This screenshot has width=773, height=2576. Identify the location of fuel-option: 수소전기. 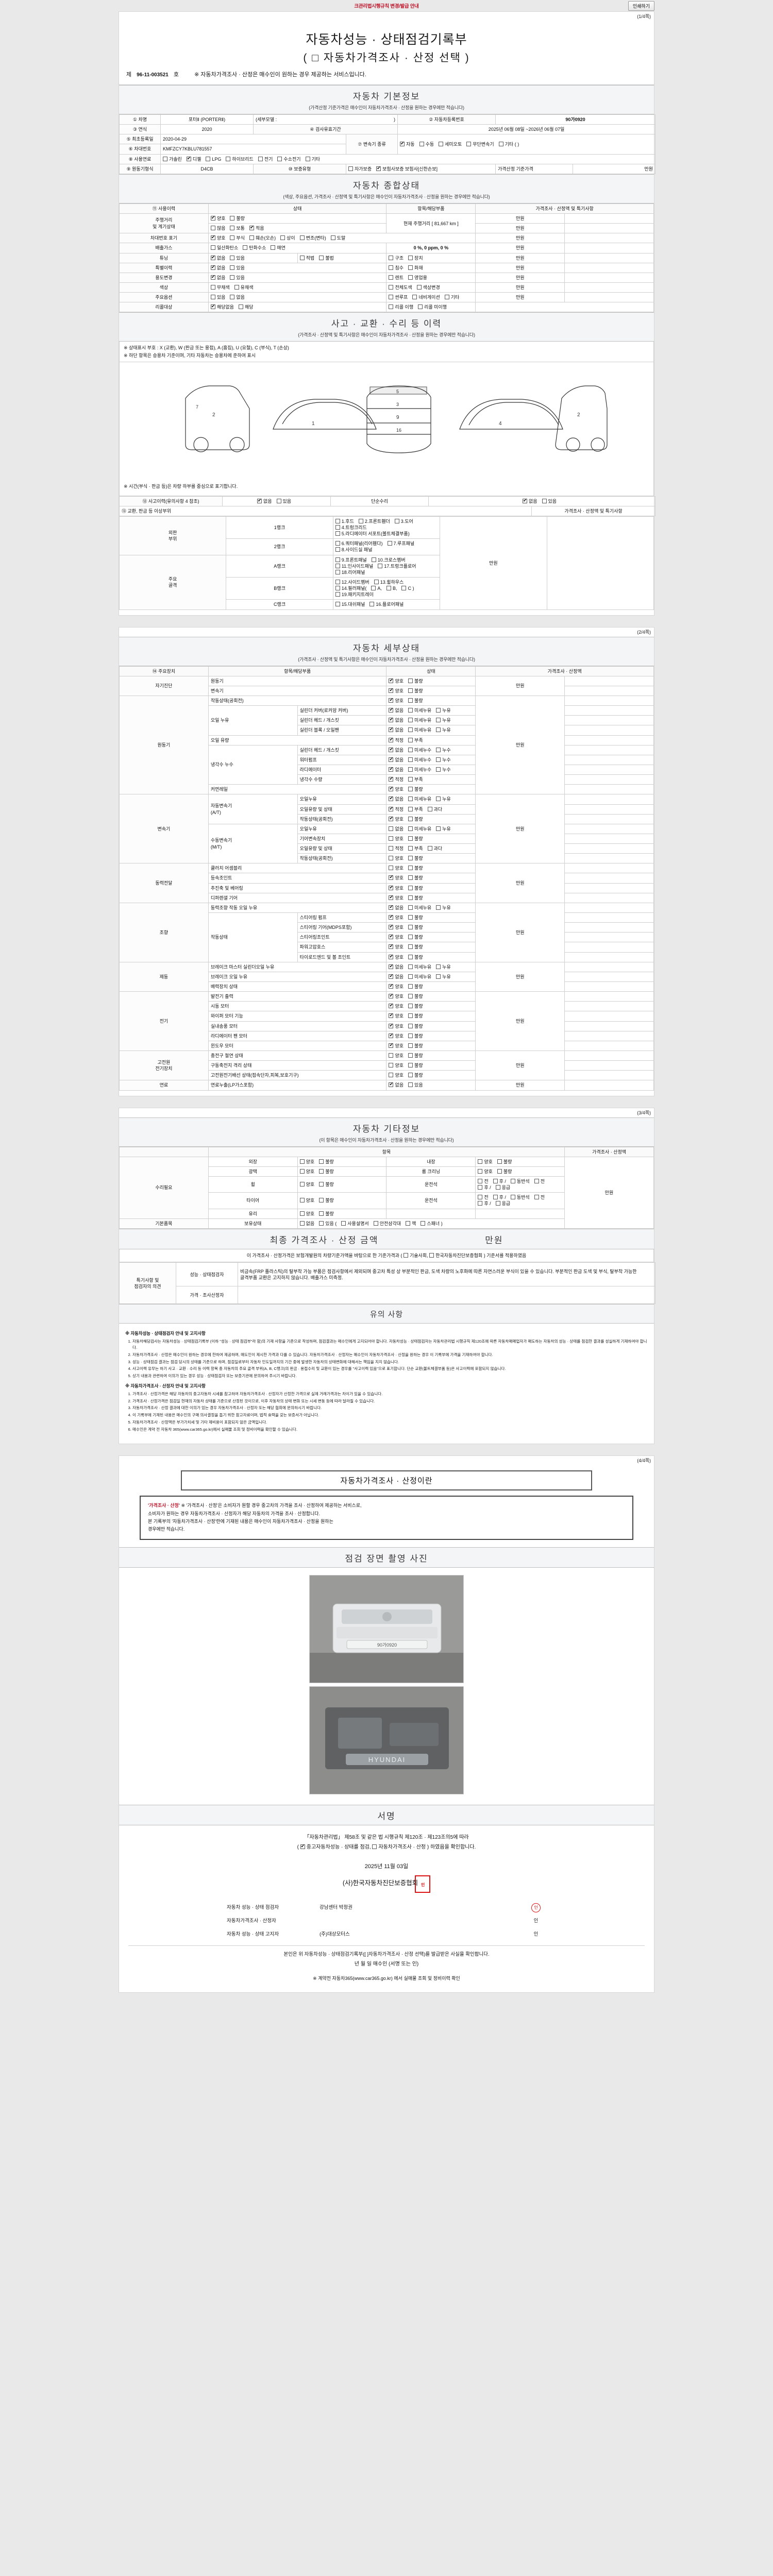
(289, 159).